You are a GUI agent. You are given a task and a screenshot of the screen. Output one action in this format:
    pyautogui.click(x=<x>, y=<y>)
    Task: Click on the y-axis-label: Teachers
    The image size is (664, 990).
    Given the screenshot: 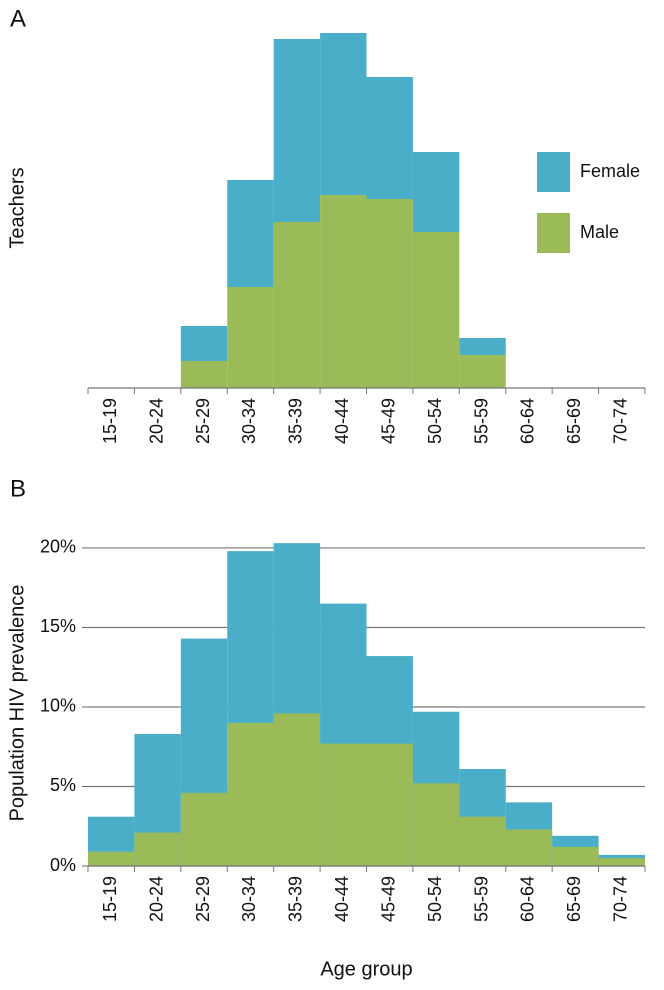 What is the action you would take?
    pyautogui.click(x=17, y=207)
    